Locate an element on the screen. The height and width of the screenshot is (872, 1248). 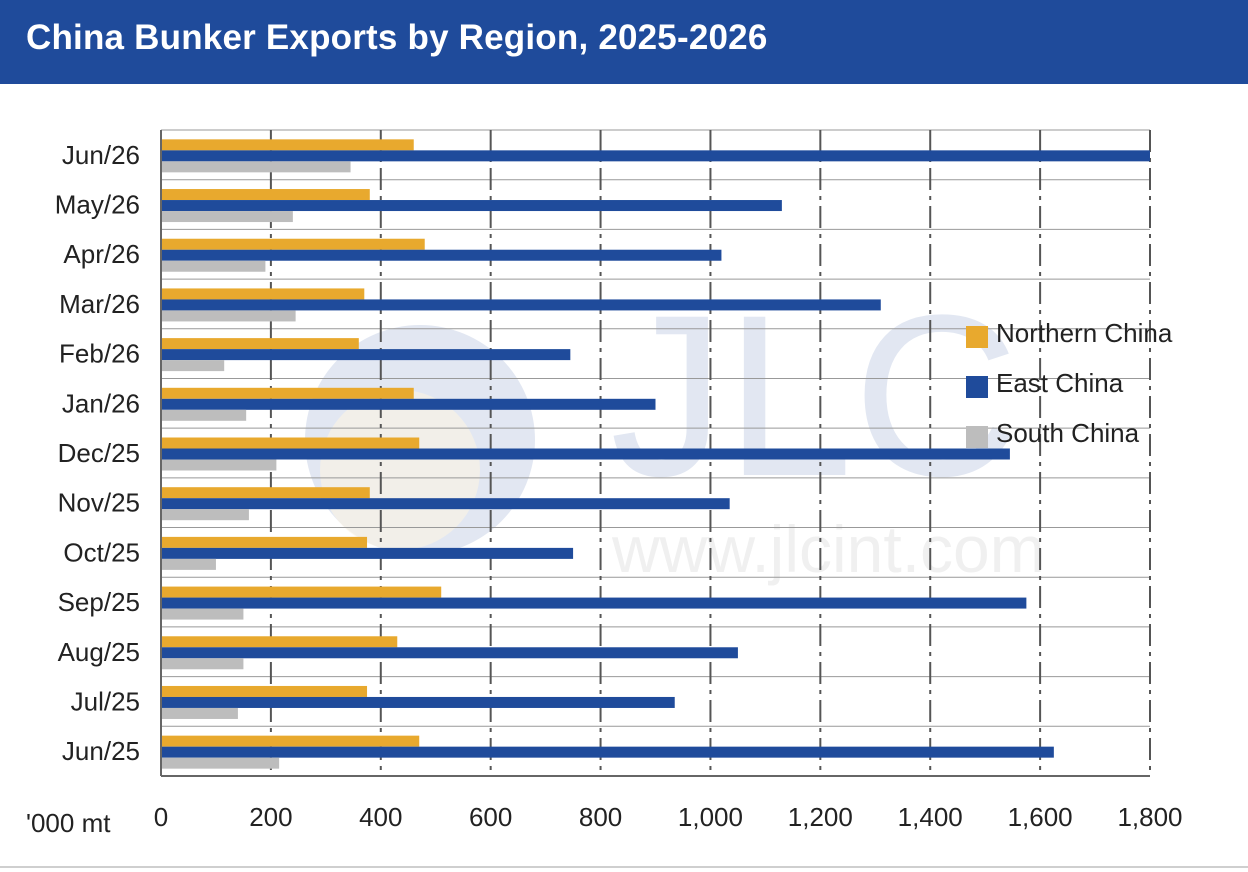
x-axis-unit-label: '000 mt is located at coordinates (68, 823).